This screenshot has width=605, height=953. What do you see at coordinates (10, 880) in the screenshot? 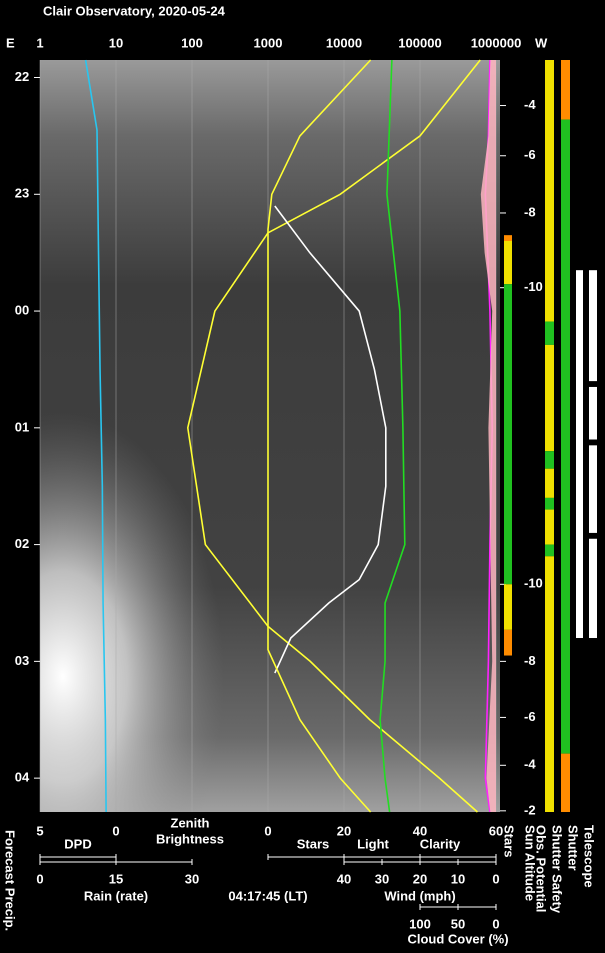
I see `side-label: Forecast Precip.` at bounding box center [10, 880].